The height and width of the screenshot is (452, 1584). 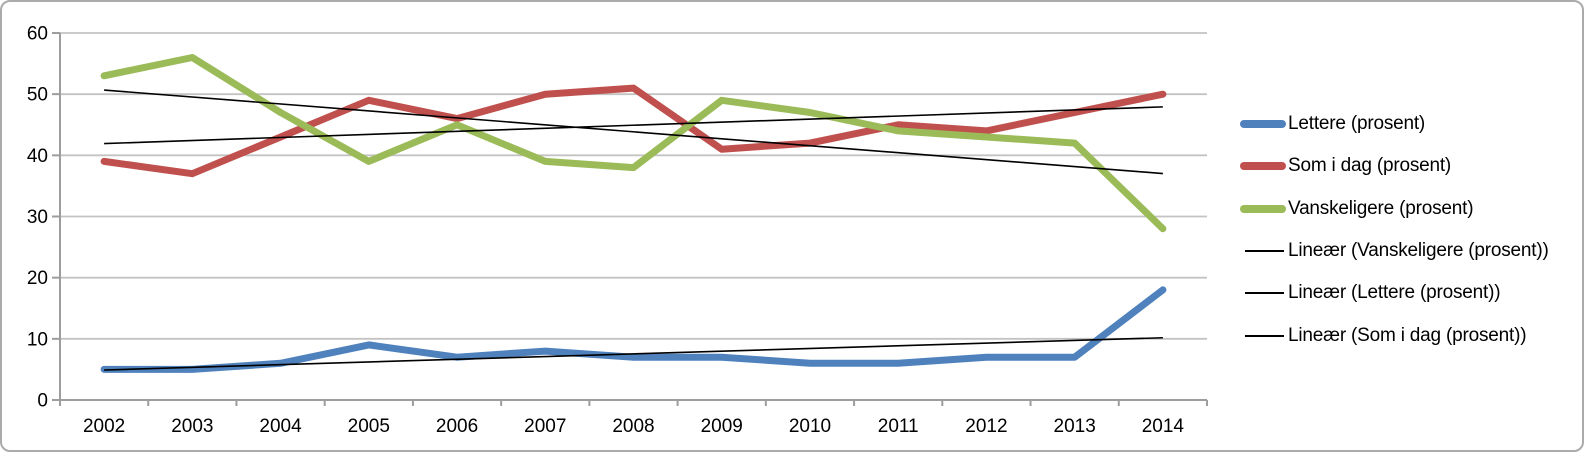 I want to click on x-axis-tick-label: 2009, so click(x=722, y=426).